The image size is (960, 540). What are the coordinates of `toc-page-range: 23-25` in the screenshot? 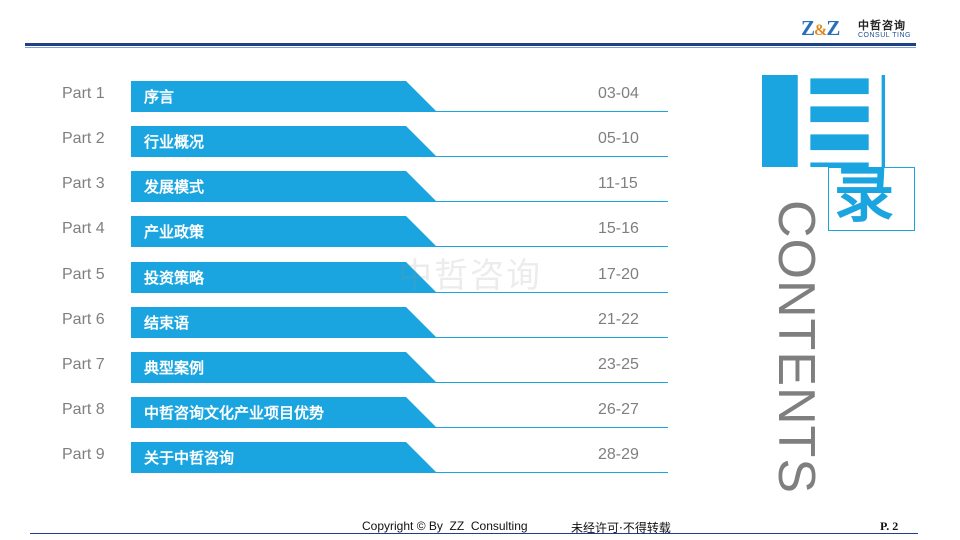 It's located at (618, 364).